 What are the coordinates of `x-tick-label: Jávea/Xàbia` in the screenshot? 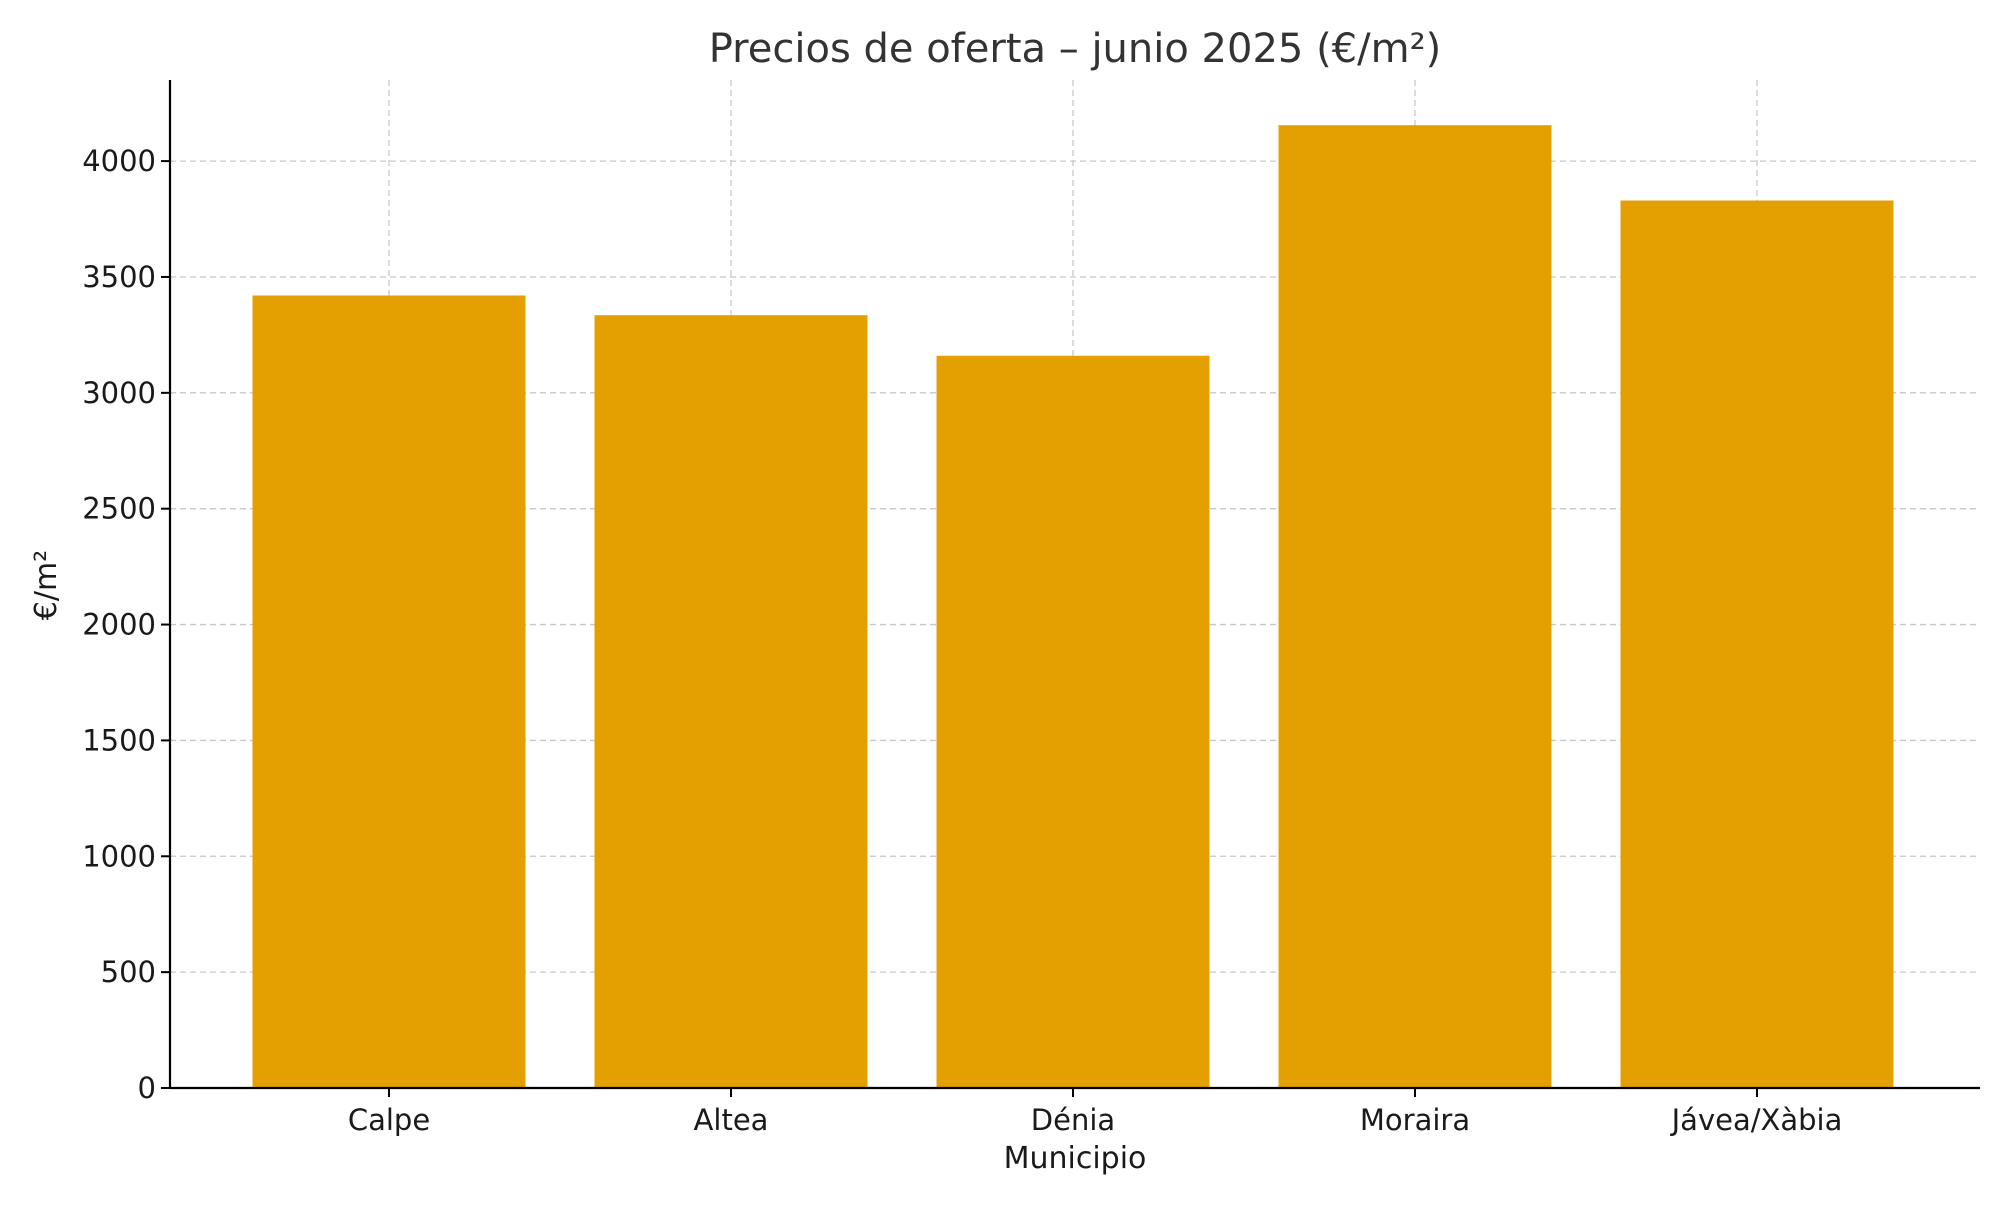 It's located at (1756, 1120).